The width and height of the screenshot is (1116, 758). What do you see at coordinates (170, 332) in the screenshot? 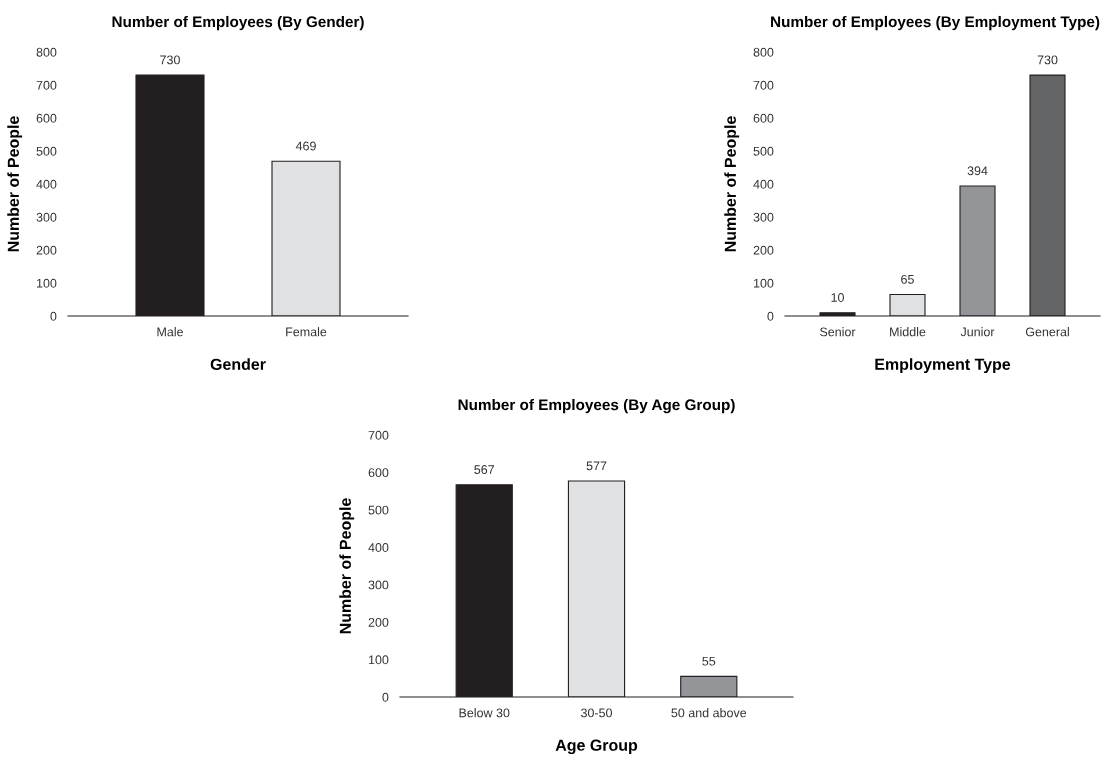
I see `x-tick-label: Male` at bounding box center [170, 332].